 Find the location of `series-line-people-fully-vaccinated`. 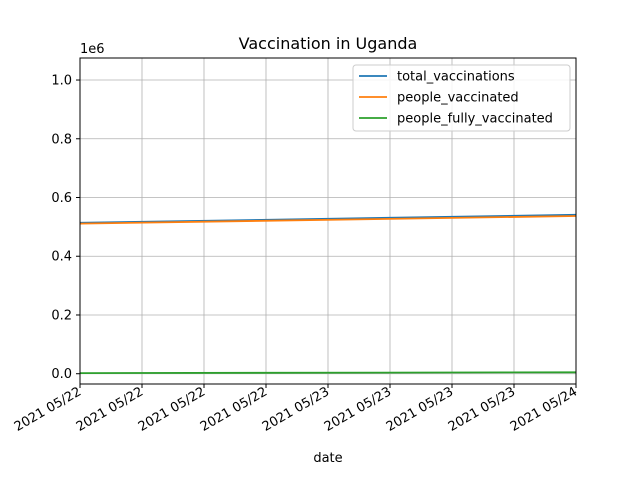

series-line-people-fully-vaccinated is located at coordinates (328, 373).